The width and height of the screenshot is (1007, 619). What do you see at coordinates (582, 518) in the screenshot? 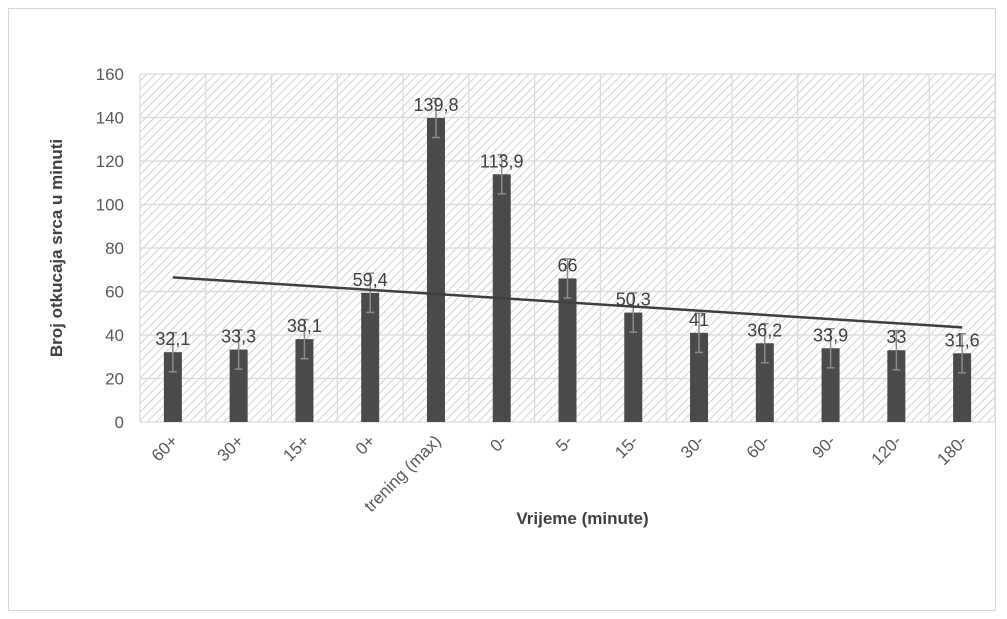
I see `x-axis-title: Vrijeme (minute)` at bounding box center [582, 518].